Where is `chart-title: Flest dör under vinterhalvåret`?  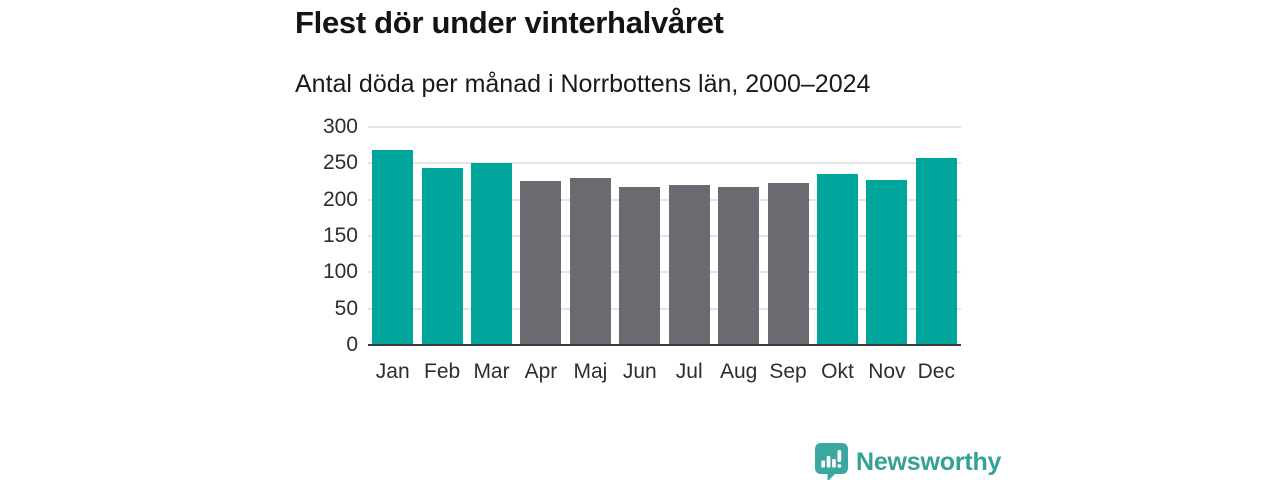 chart-title: Flest dör under vinterhalvåret is located at coordinates (509, 22).